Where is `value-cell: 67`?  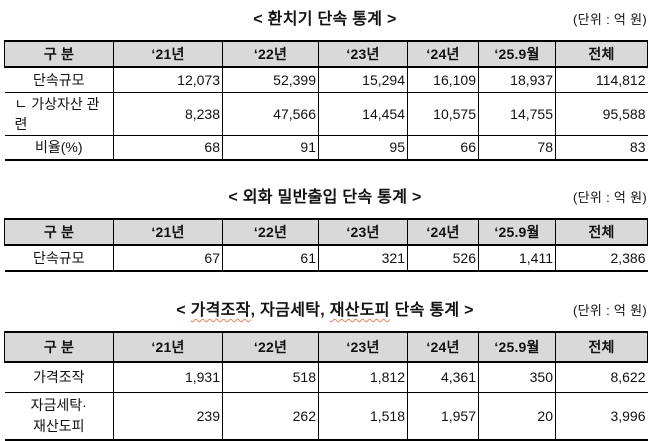 value-cell: 67 is located at coordinates (168, 258).